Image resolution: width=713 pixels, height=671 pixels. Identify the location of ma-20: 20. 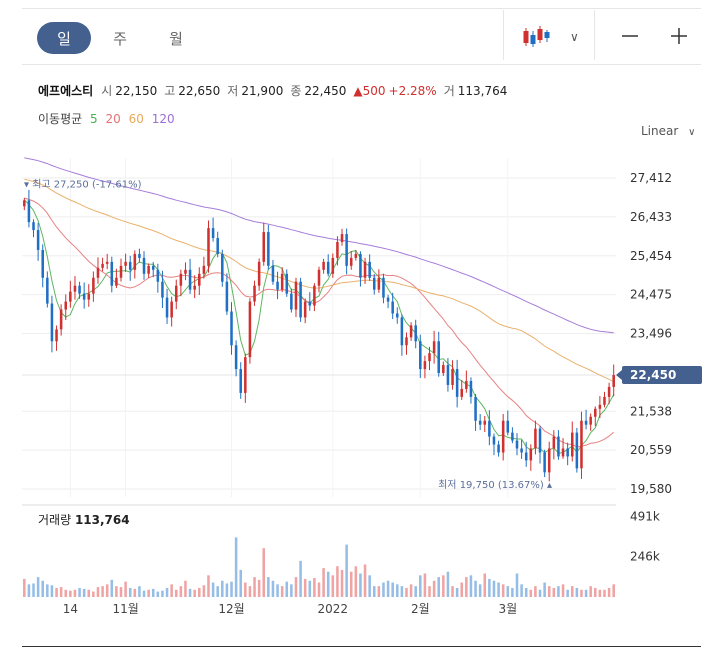
(113, 119).